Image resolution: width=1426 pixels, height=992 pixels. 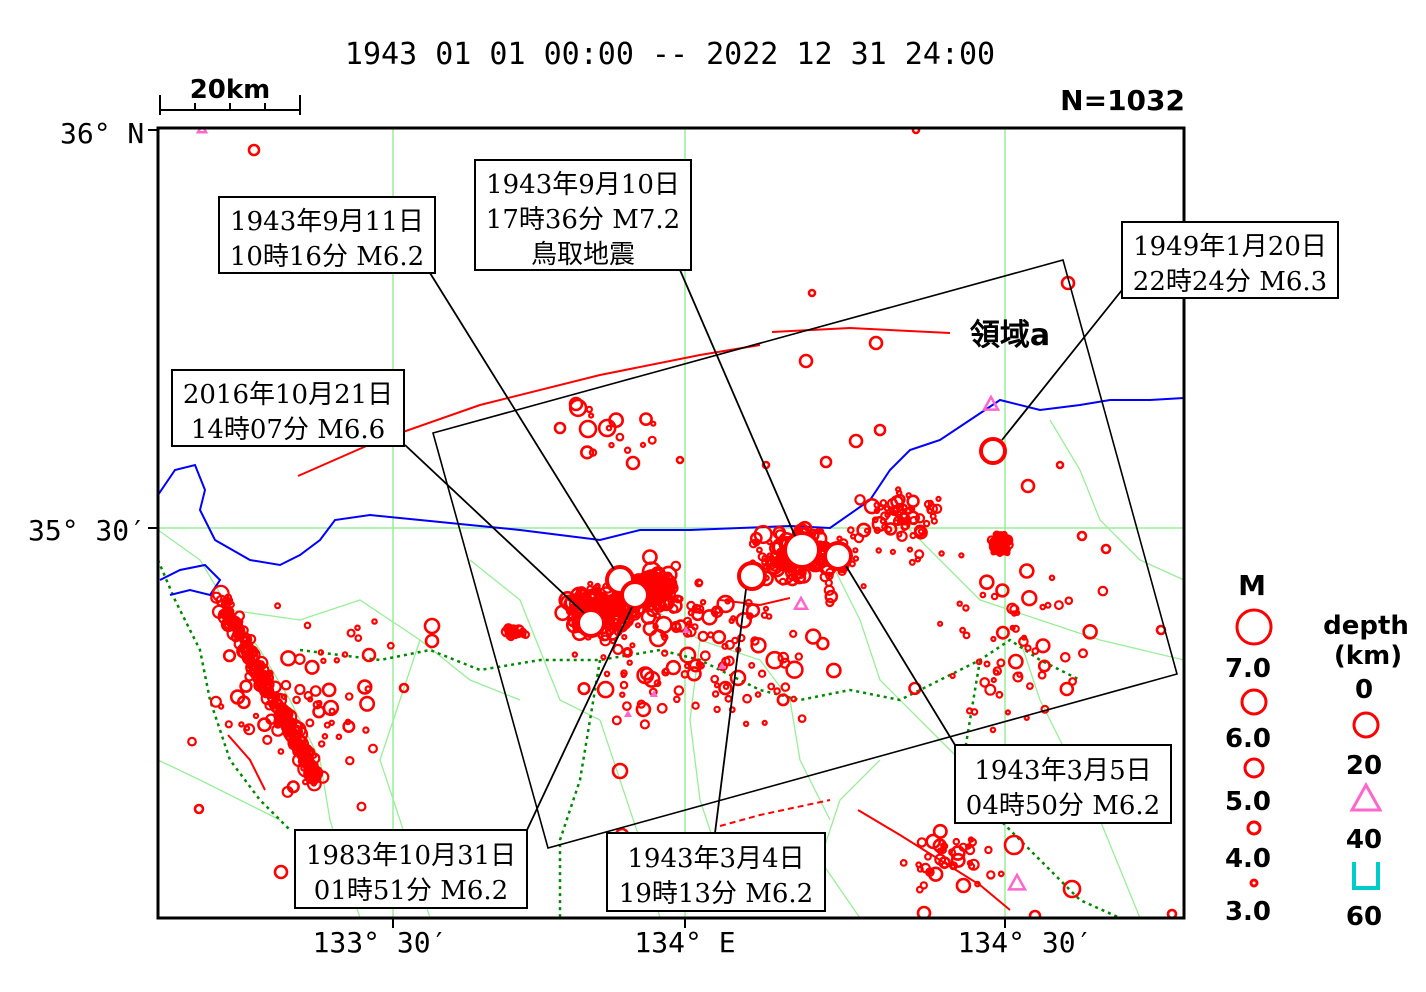 I want to click on annotation-1983-10-31: 1983年10月31日 01時51分 M6.2, so click(x=411, y=869).